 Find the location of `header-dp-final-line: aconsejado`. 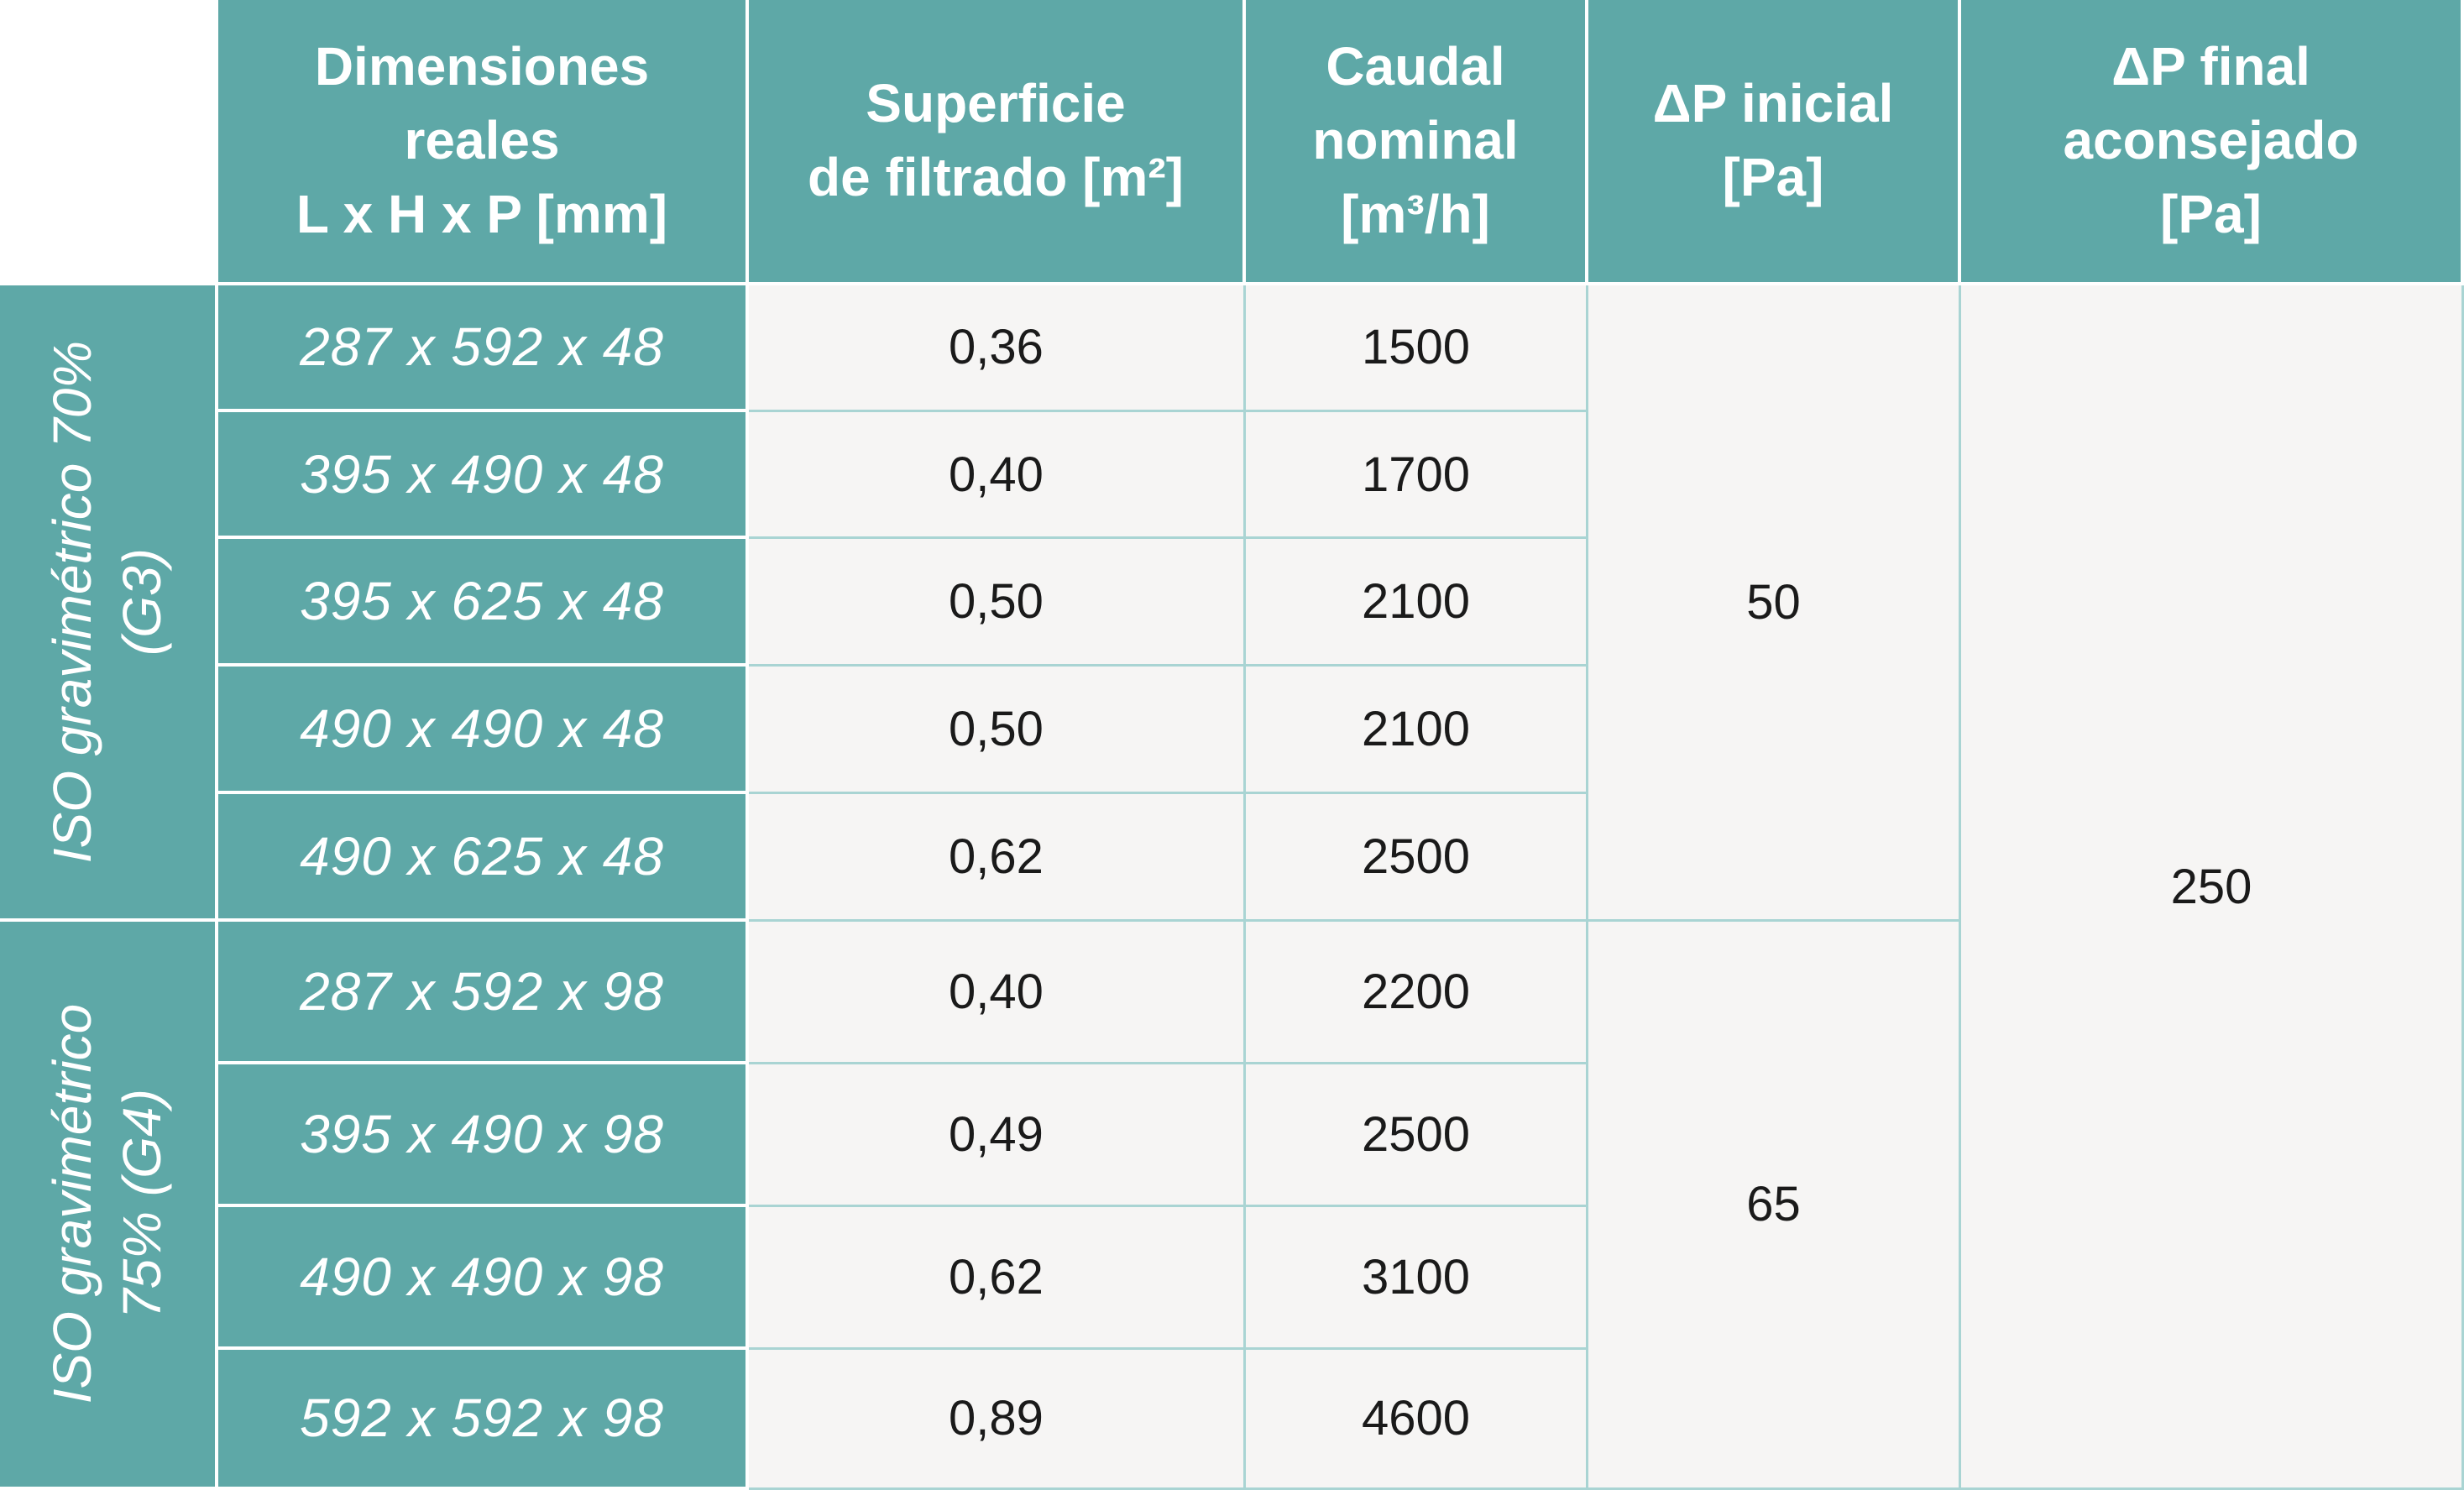

header-dp-final-line: aconsejado is located at coordinates (2211, 140).